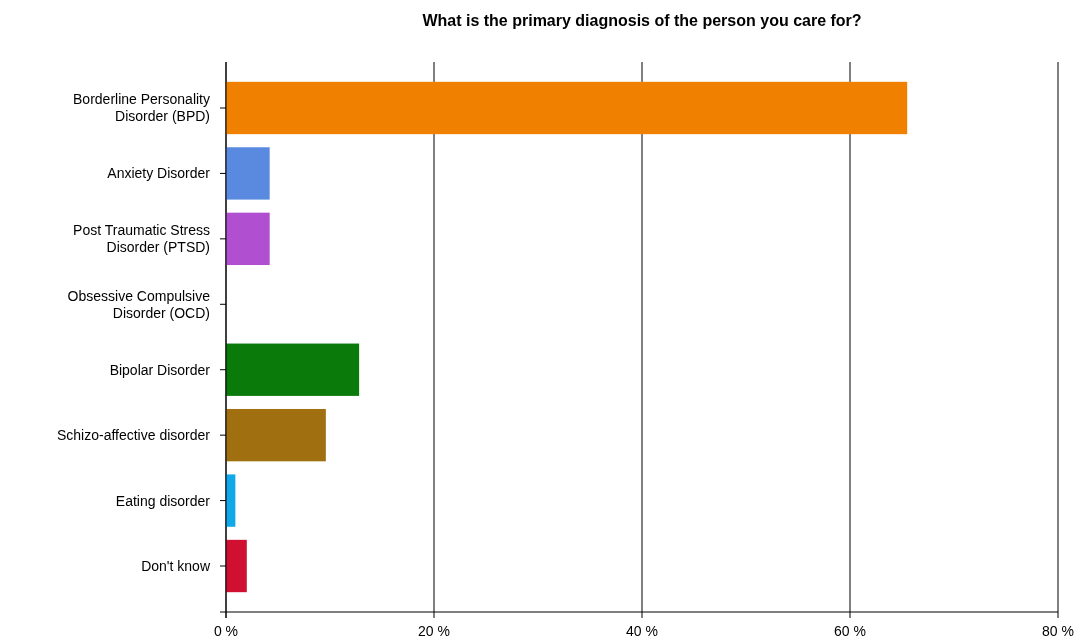 This screenshot has height=642, width=1081. I want to click on y-tick-label: Borderline Personality Disorder (BPD), so click(141, 108).